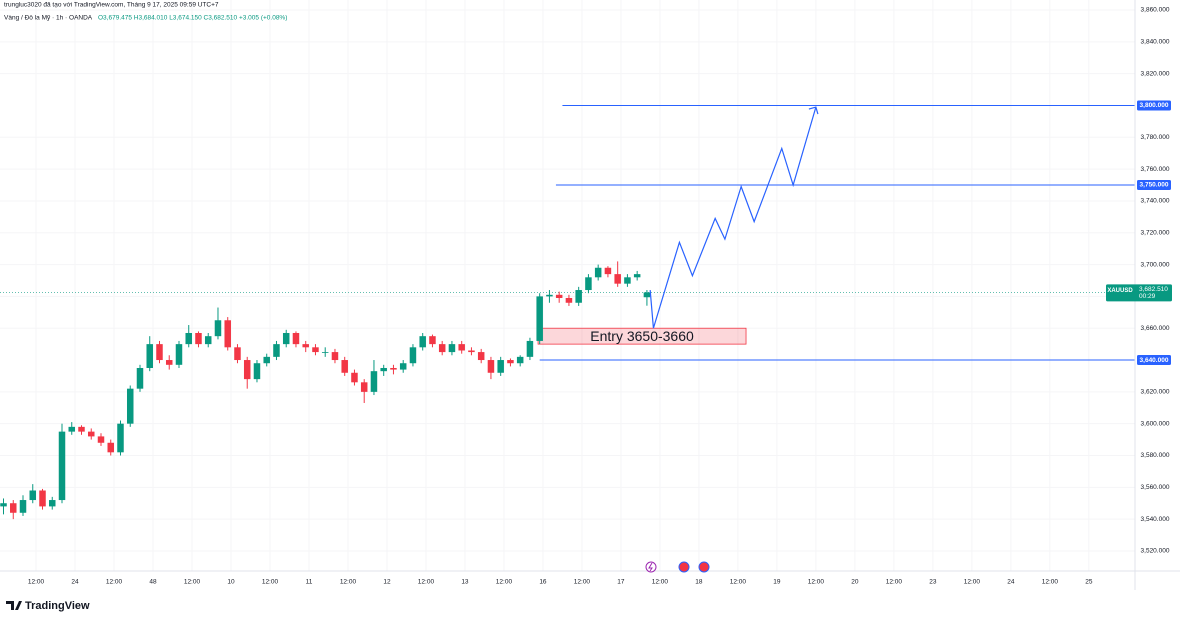 This screenshot has width=1180, height=617. Describe the element at coordinates (1155, 423) in the screenshot. I see `y-tick-label: 3,600.000` at that location.